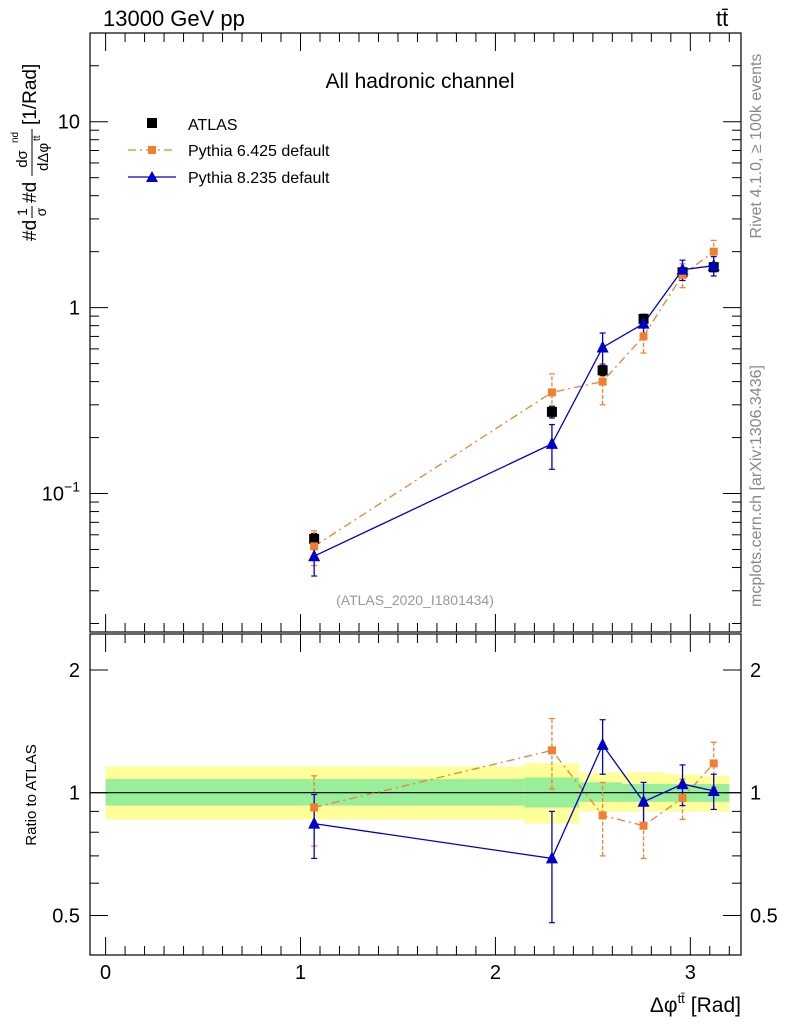 This screenshot has width=786, height=1024. What do you see at coordinates (601, 792) in the screenshot?
I see `ratio-band-inner` at bounding box center [601, 792].